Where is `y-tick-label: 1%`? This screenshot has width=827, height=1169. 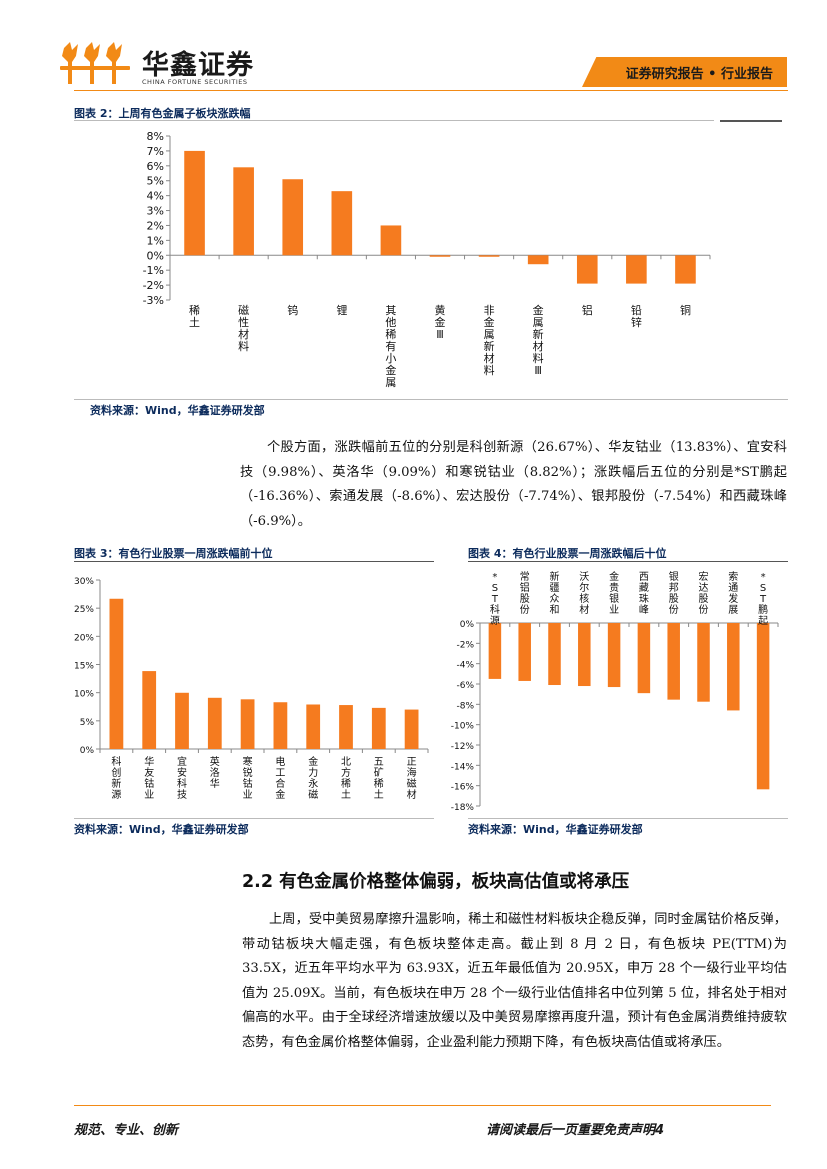
y-tick-label: 1% is located at coordinates (155, 240).